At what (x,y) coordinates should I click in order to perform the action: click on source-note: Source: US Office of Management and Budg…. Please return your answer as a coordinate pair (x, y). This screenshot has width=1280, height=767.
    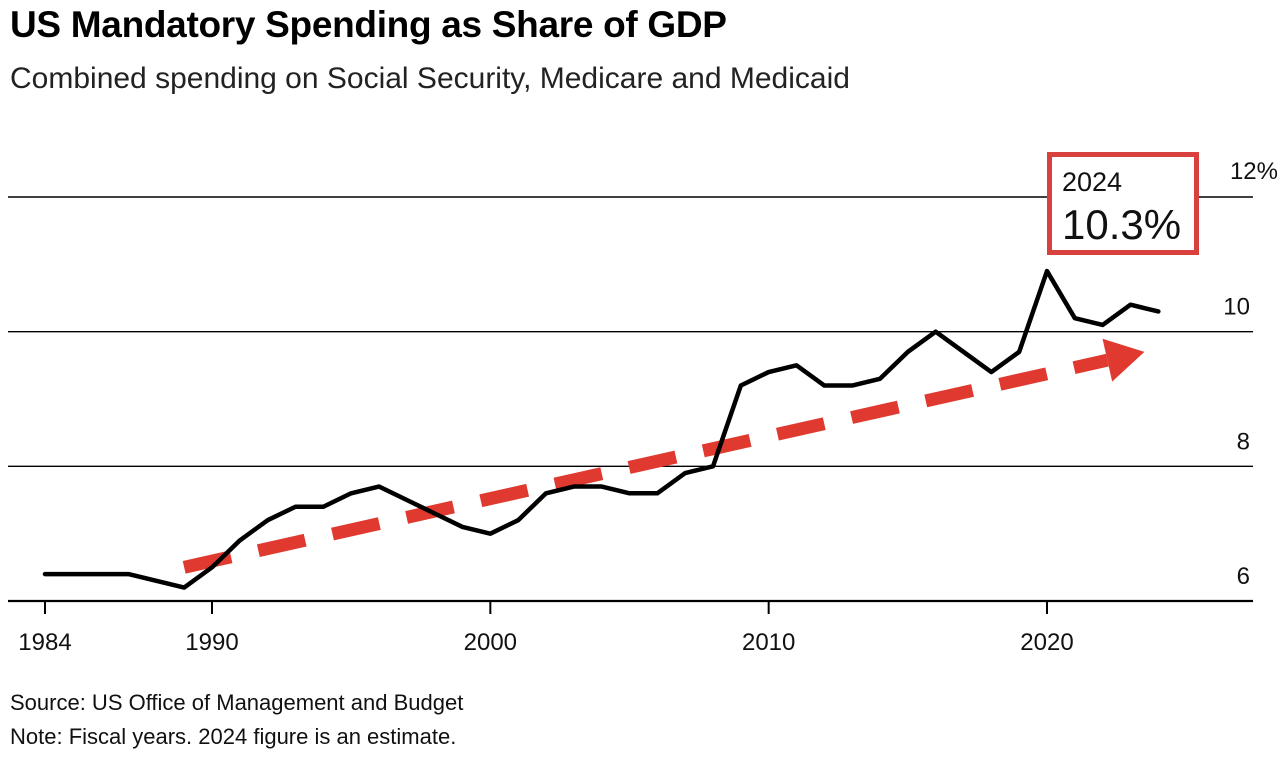
    Looking at the image, I should click on (237, 702).